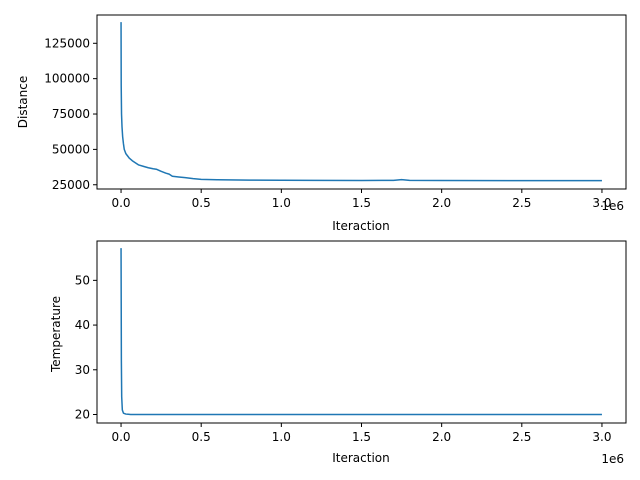 The image size is (640, 480). Describe the element at coordinates (601, 203) in the screenshot. I see `distance-x-tick-label: 3.0` at that location.